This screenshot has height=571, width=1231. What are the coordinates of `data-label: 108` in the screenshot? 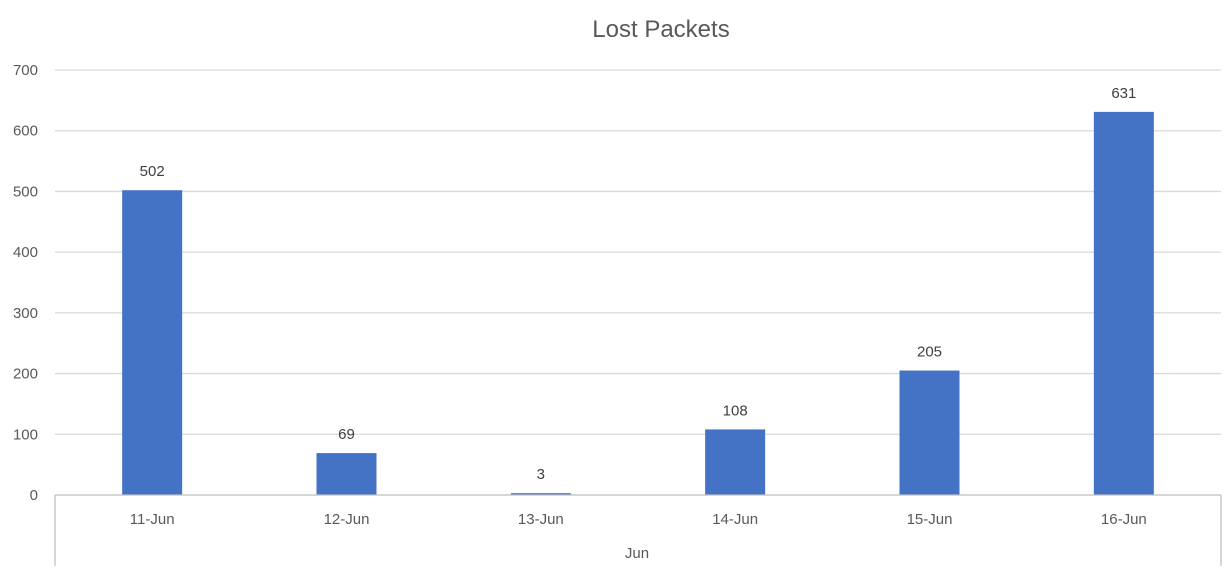 It's located at (735, 410).